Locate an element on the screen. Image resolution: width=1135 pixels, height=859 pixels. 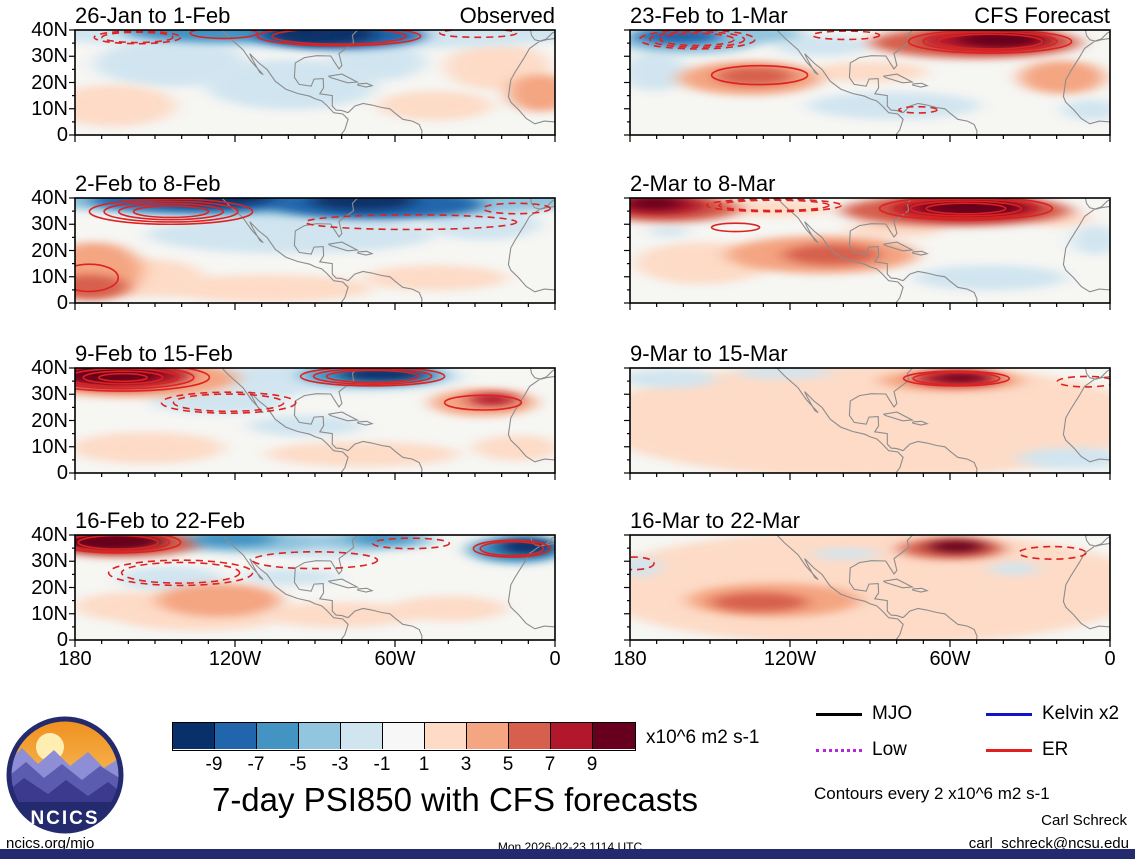
colorbar-tick-label: 3 is located at coordinates (466, 764).